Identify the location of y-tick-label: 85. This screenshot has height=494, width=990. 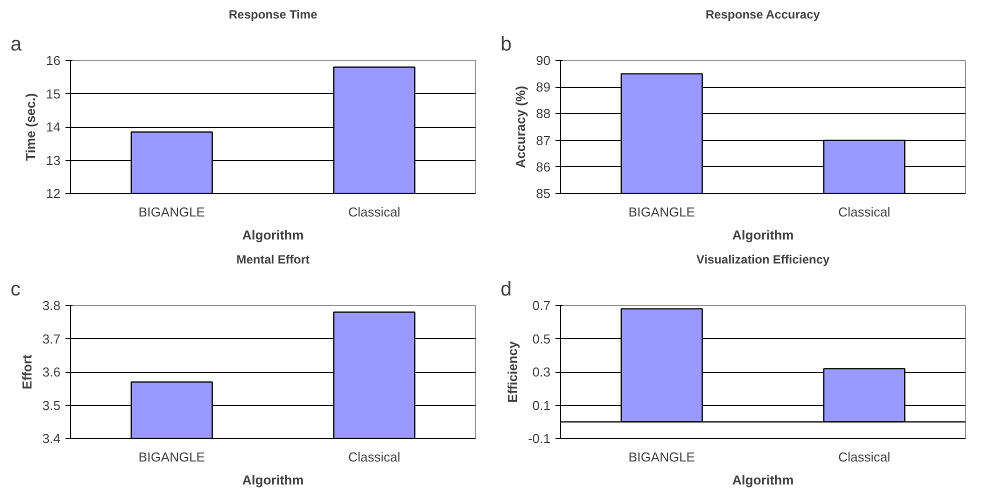
(543, 193).